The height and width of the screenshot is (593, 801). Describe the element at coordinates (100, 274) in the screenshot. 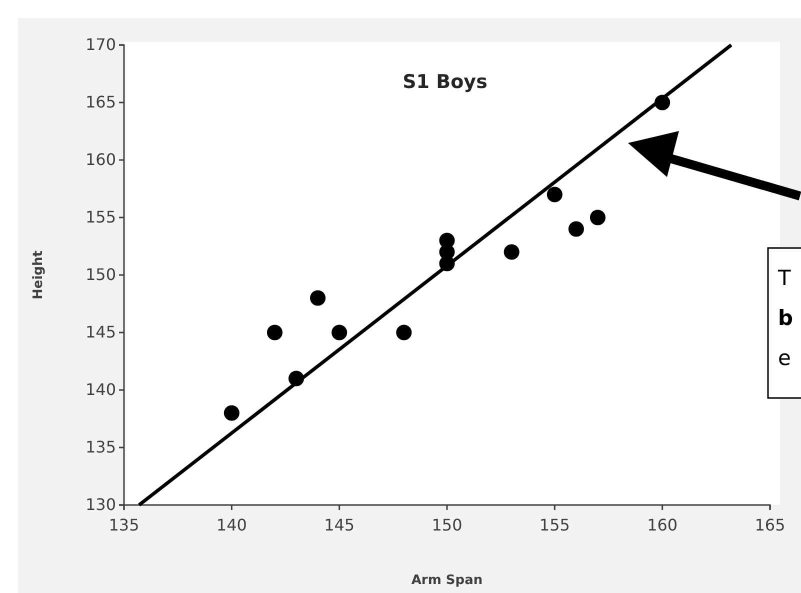

I see `y-tick-label: 150` at that location.